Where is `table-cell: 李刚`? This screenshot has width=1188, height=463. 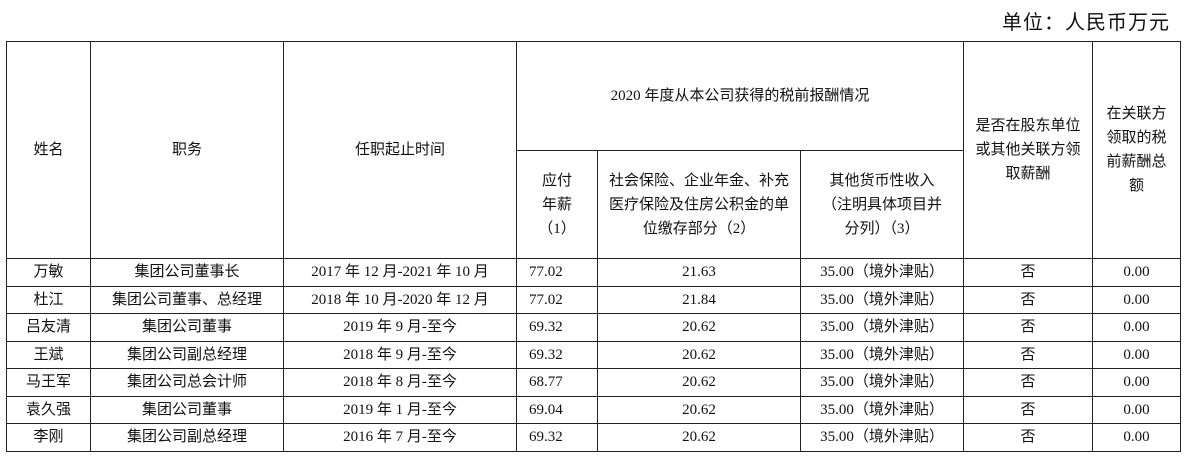 table-cell: 李刚 is located at coordinates (48, 437).